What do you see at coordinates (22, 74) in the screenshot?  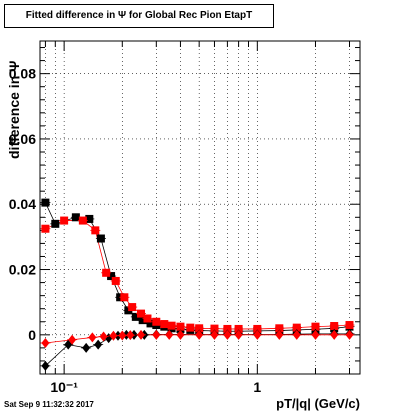 I see `y-tick-label: 0.08` at bounding box center [22, 74].